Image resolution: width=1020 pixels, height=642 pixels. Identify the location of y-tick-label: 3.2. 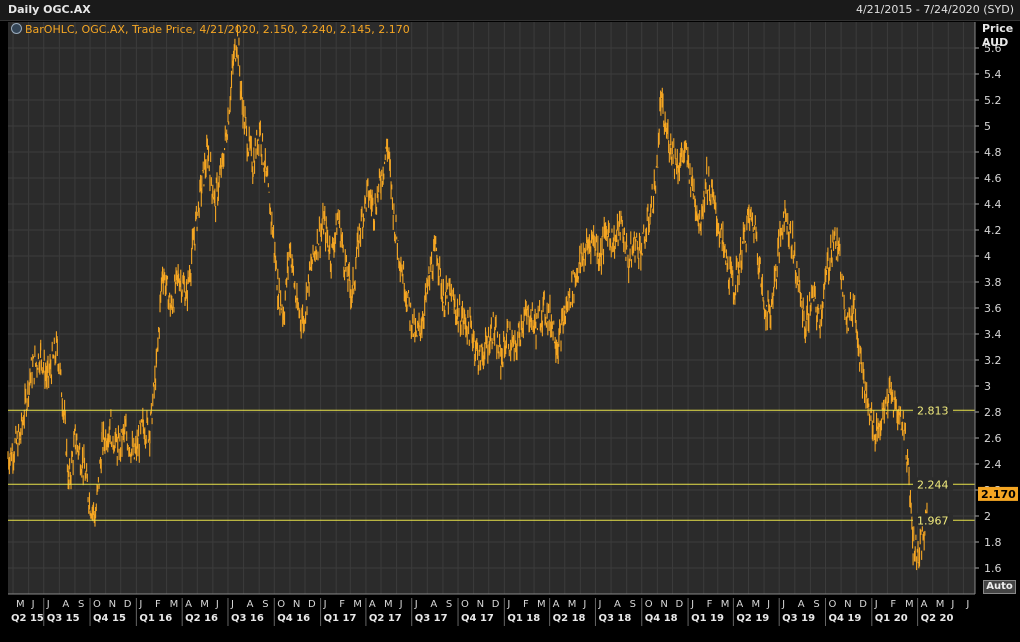
(993, 360).